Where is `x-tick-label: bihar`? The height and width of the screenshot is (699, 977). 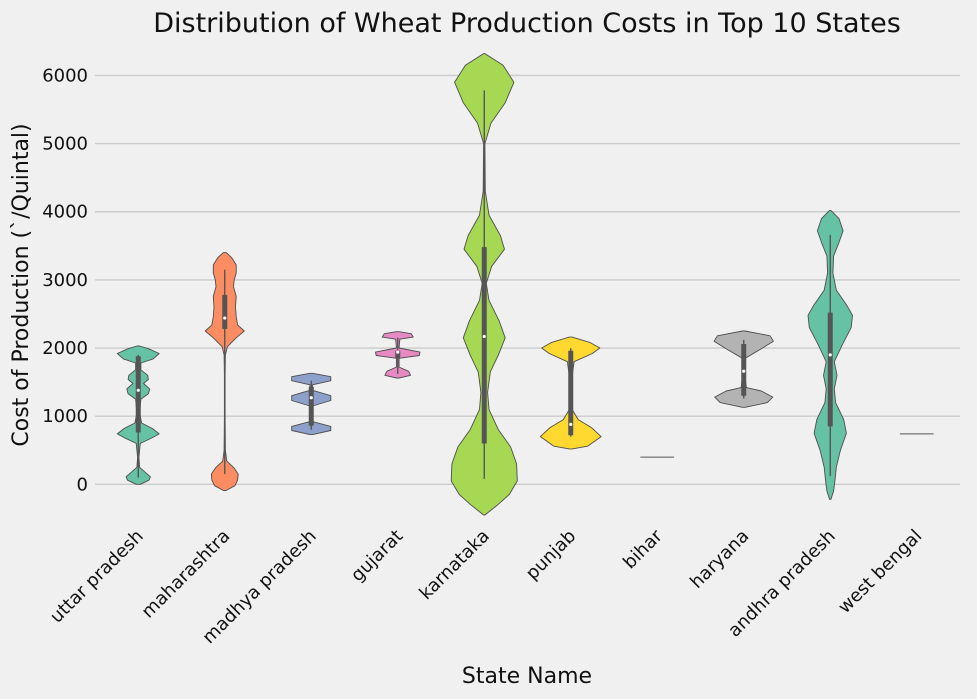 x-tick-label: bihar is located at coordinates (643, 549).